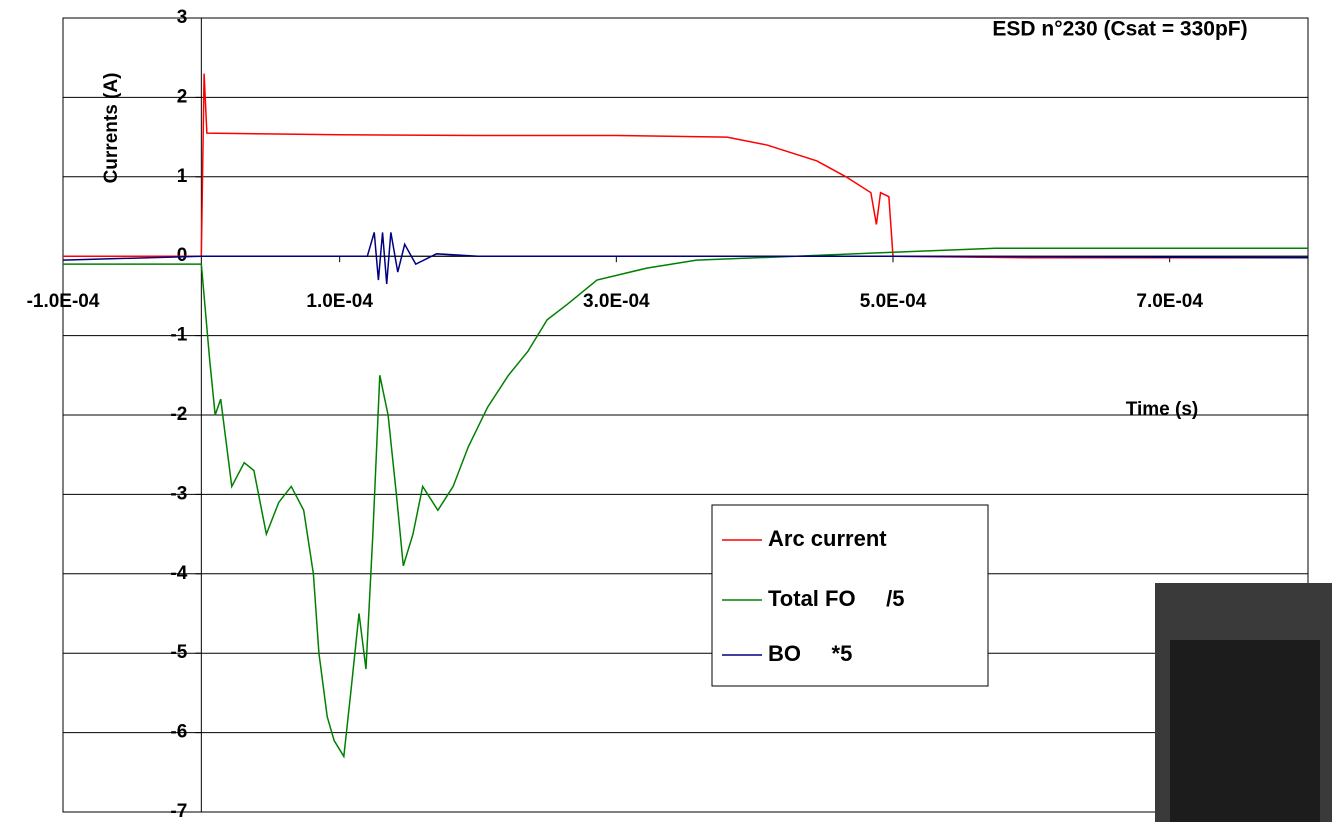 This screenshot has height=827, width=1332. What do you see at coordinates (1119, 29) in the screenshot?
I see `chart-title: ESD n°230 (Csat = 330pF)` at bounding box center [1119, 29].